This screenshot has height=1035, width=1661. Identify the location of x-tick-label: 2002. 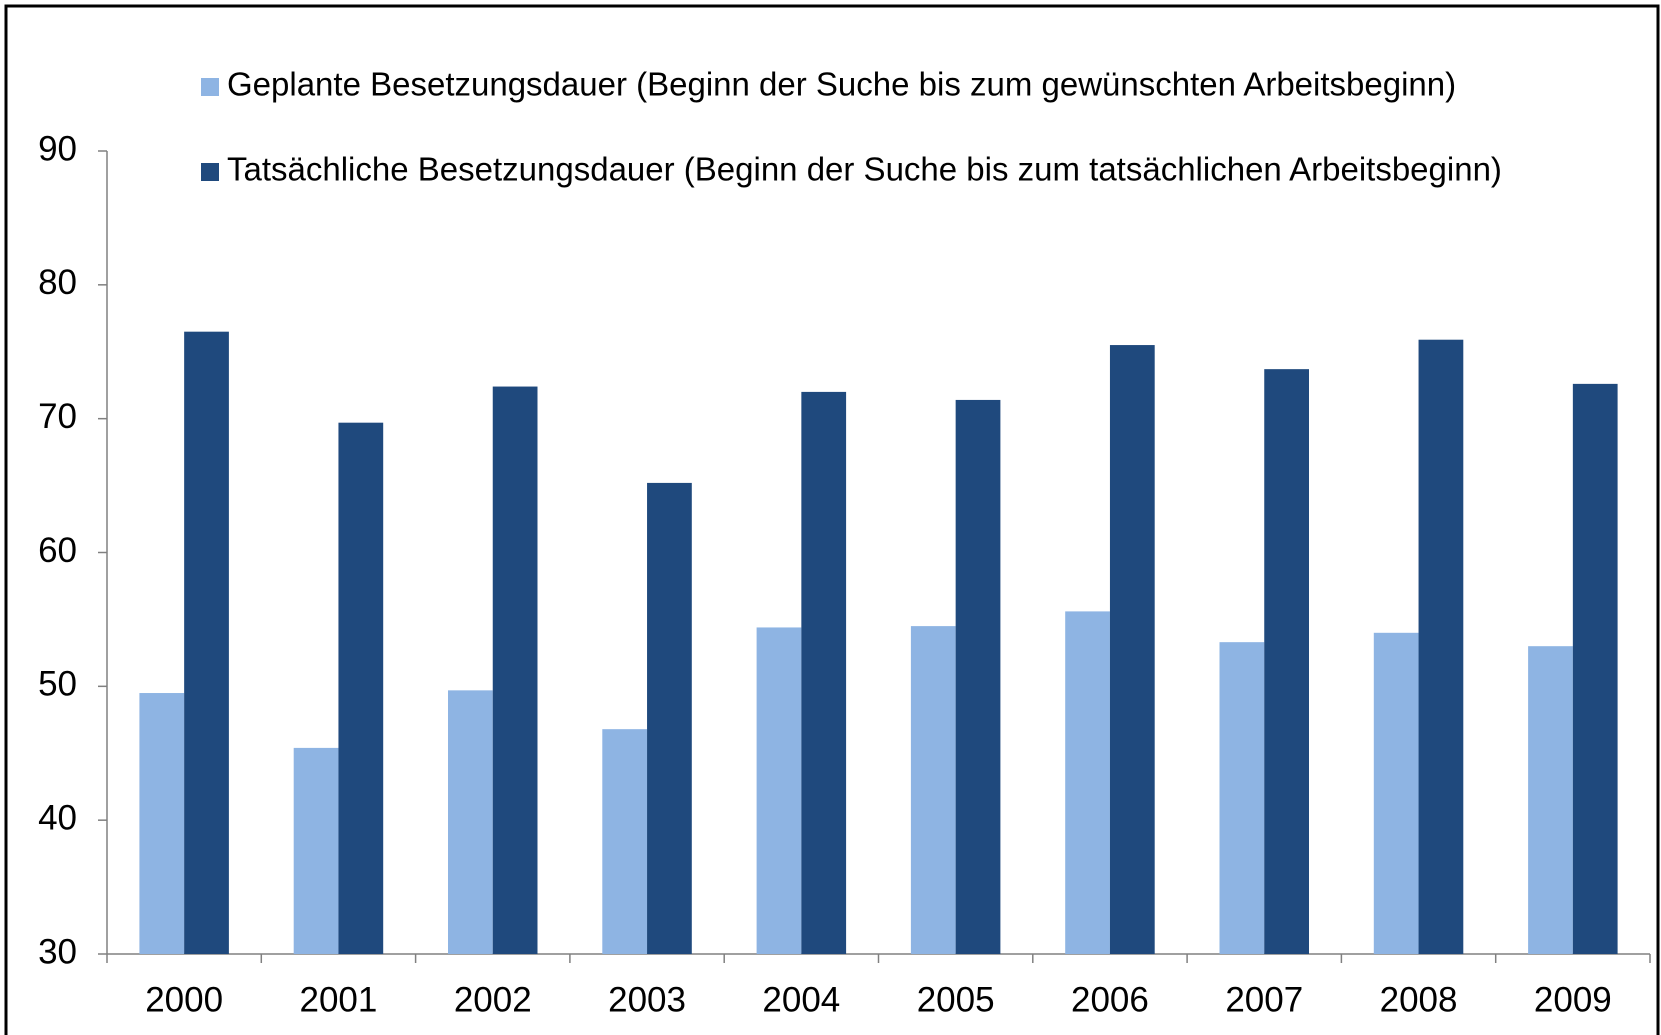
(493, 999).